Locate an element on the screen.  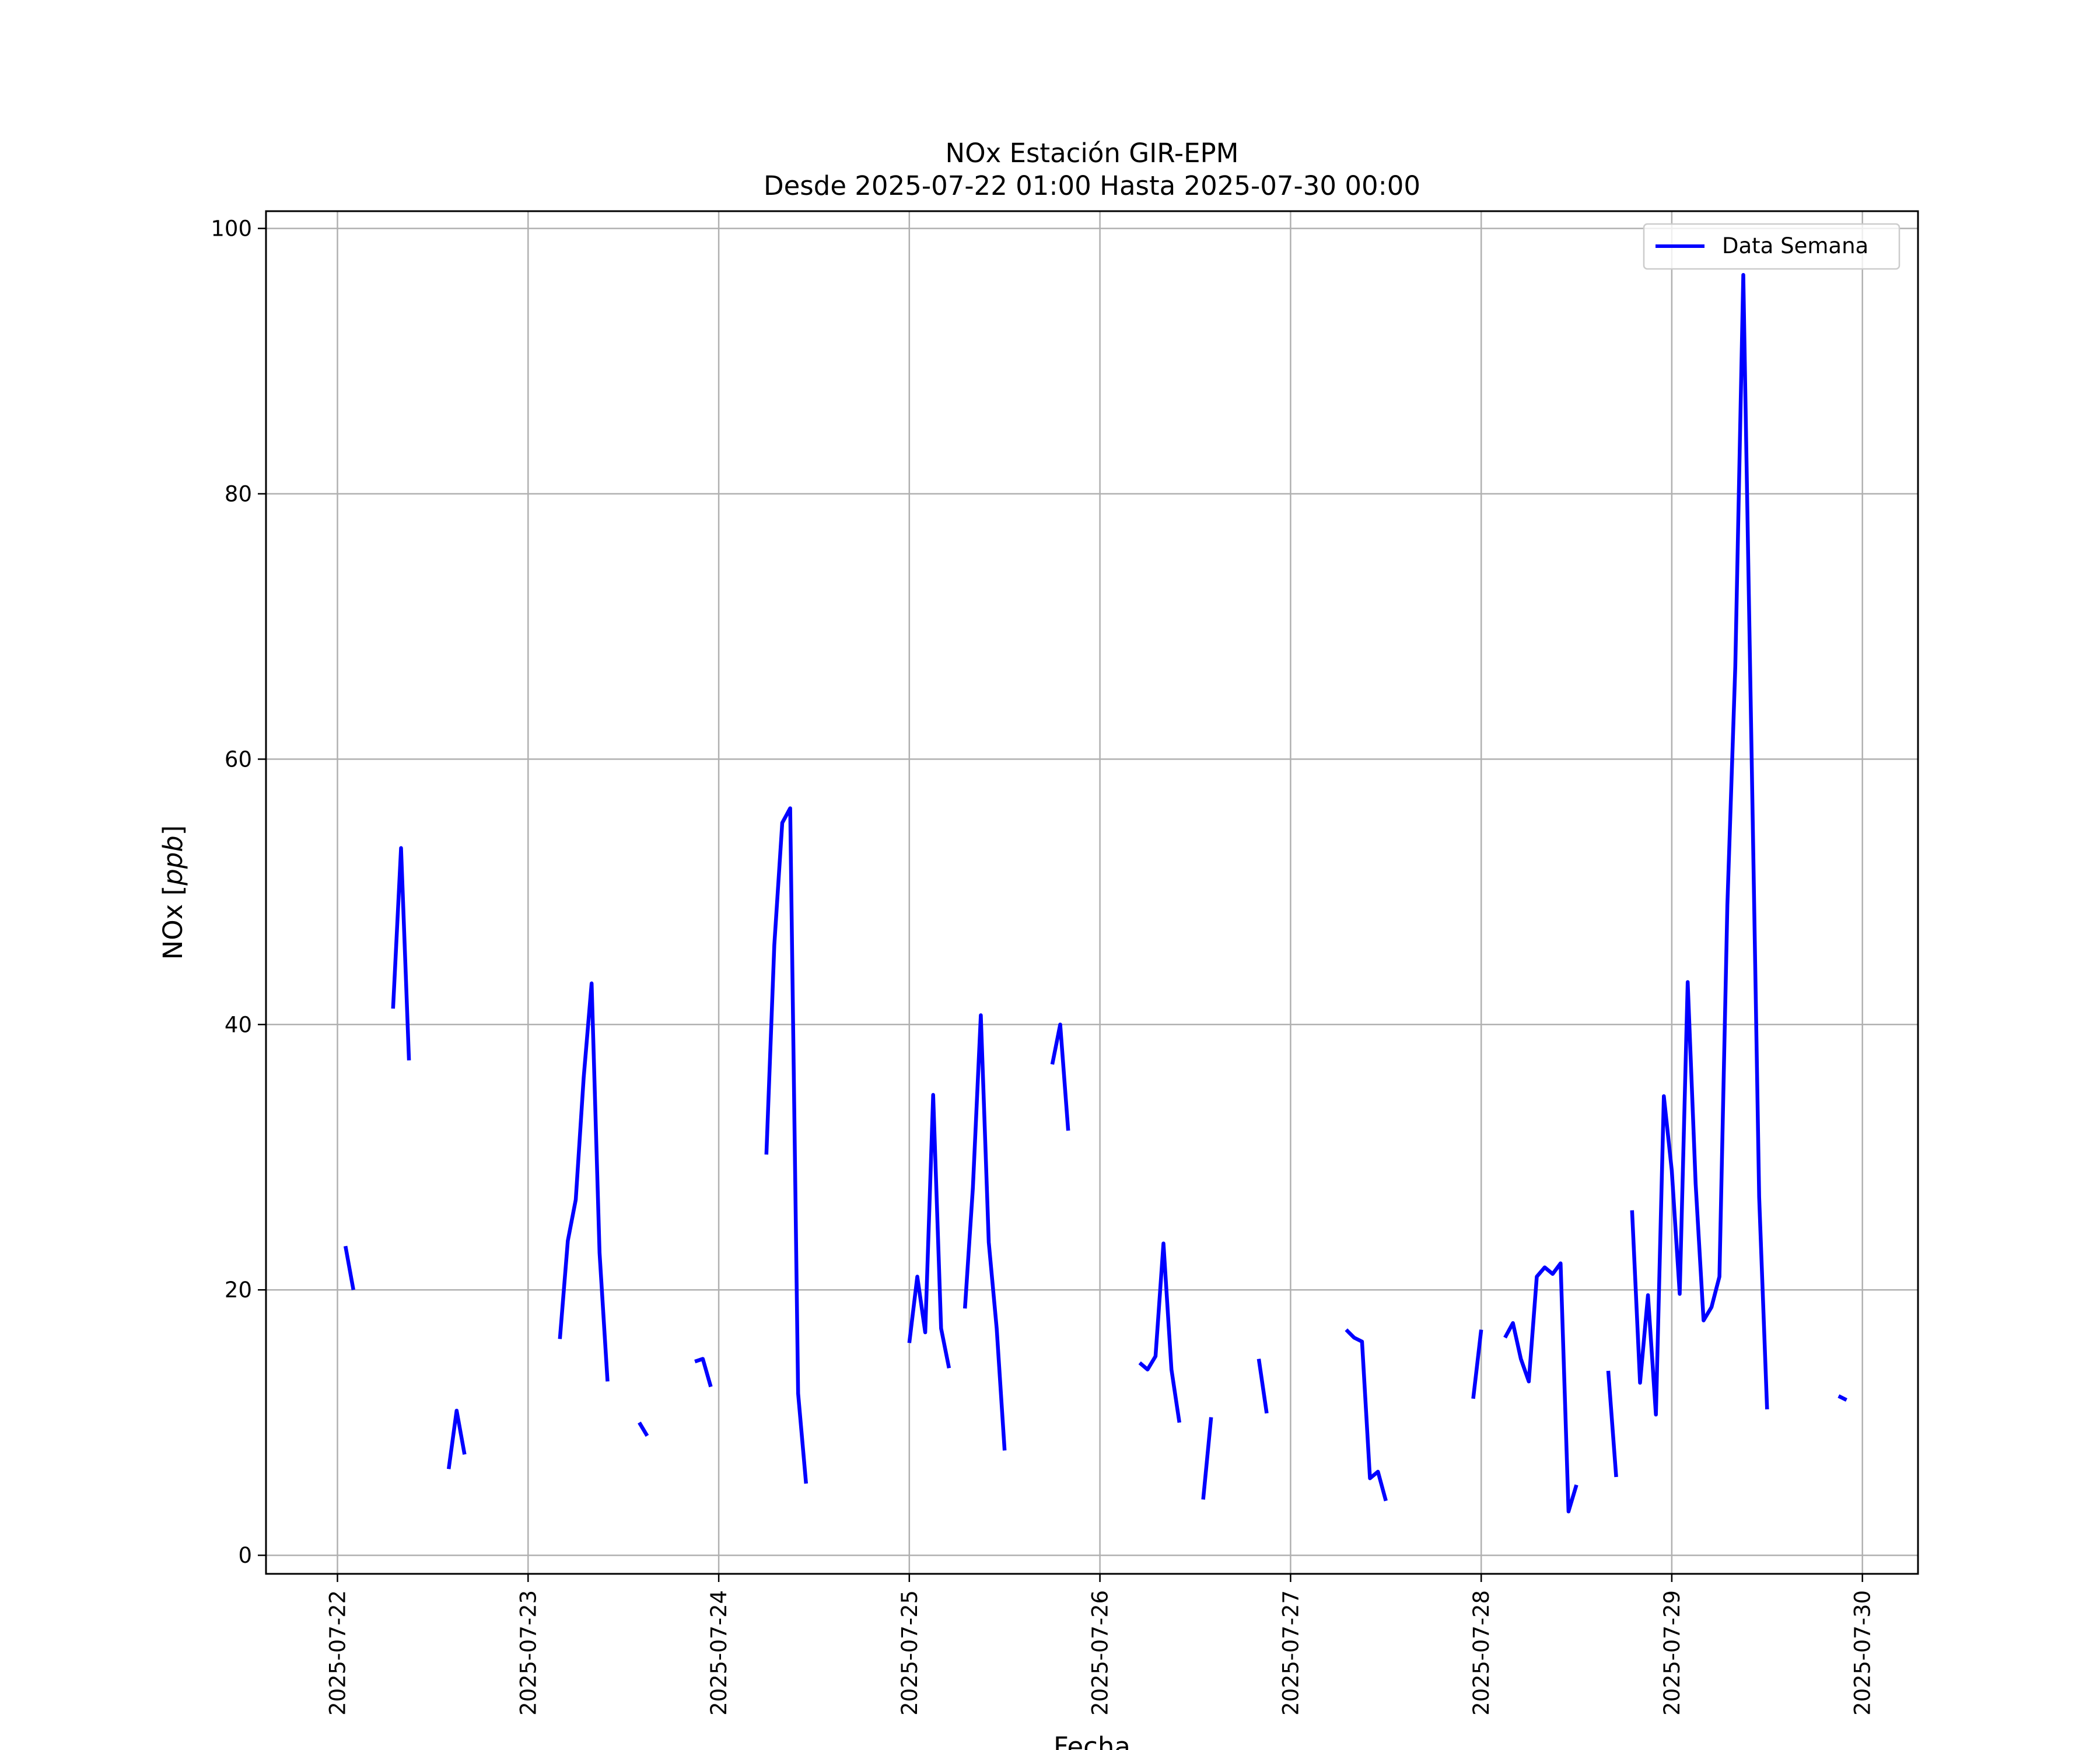
x-tick-label: 2025-07-28 is located at coordinates (1482, 1653).